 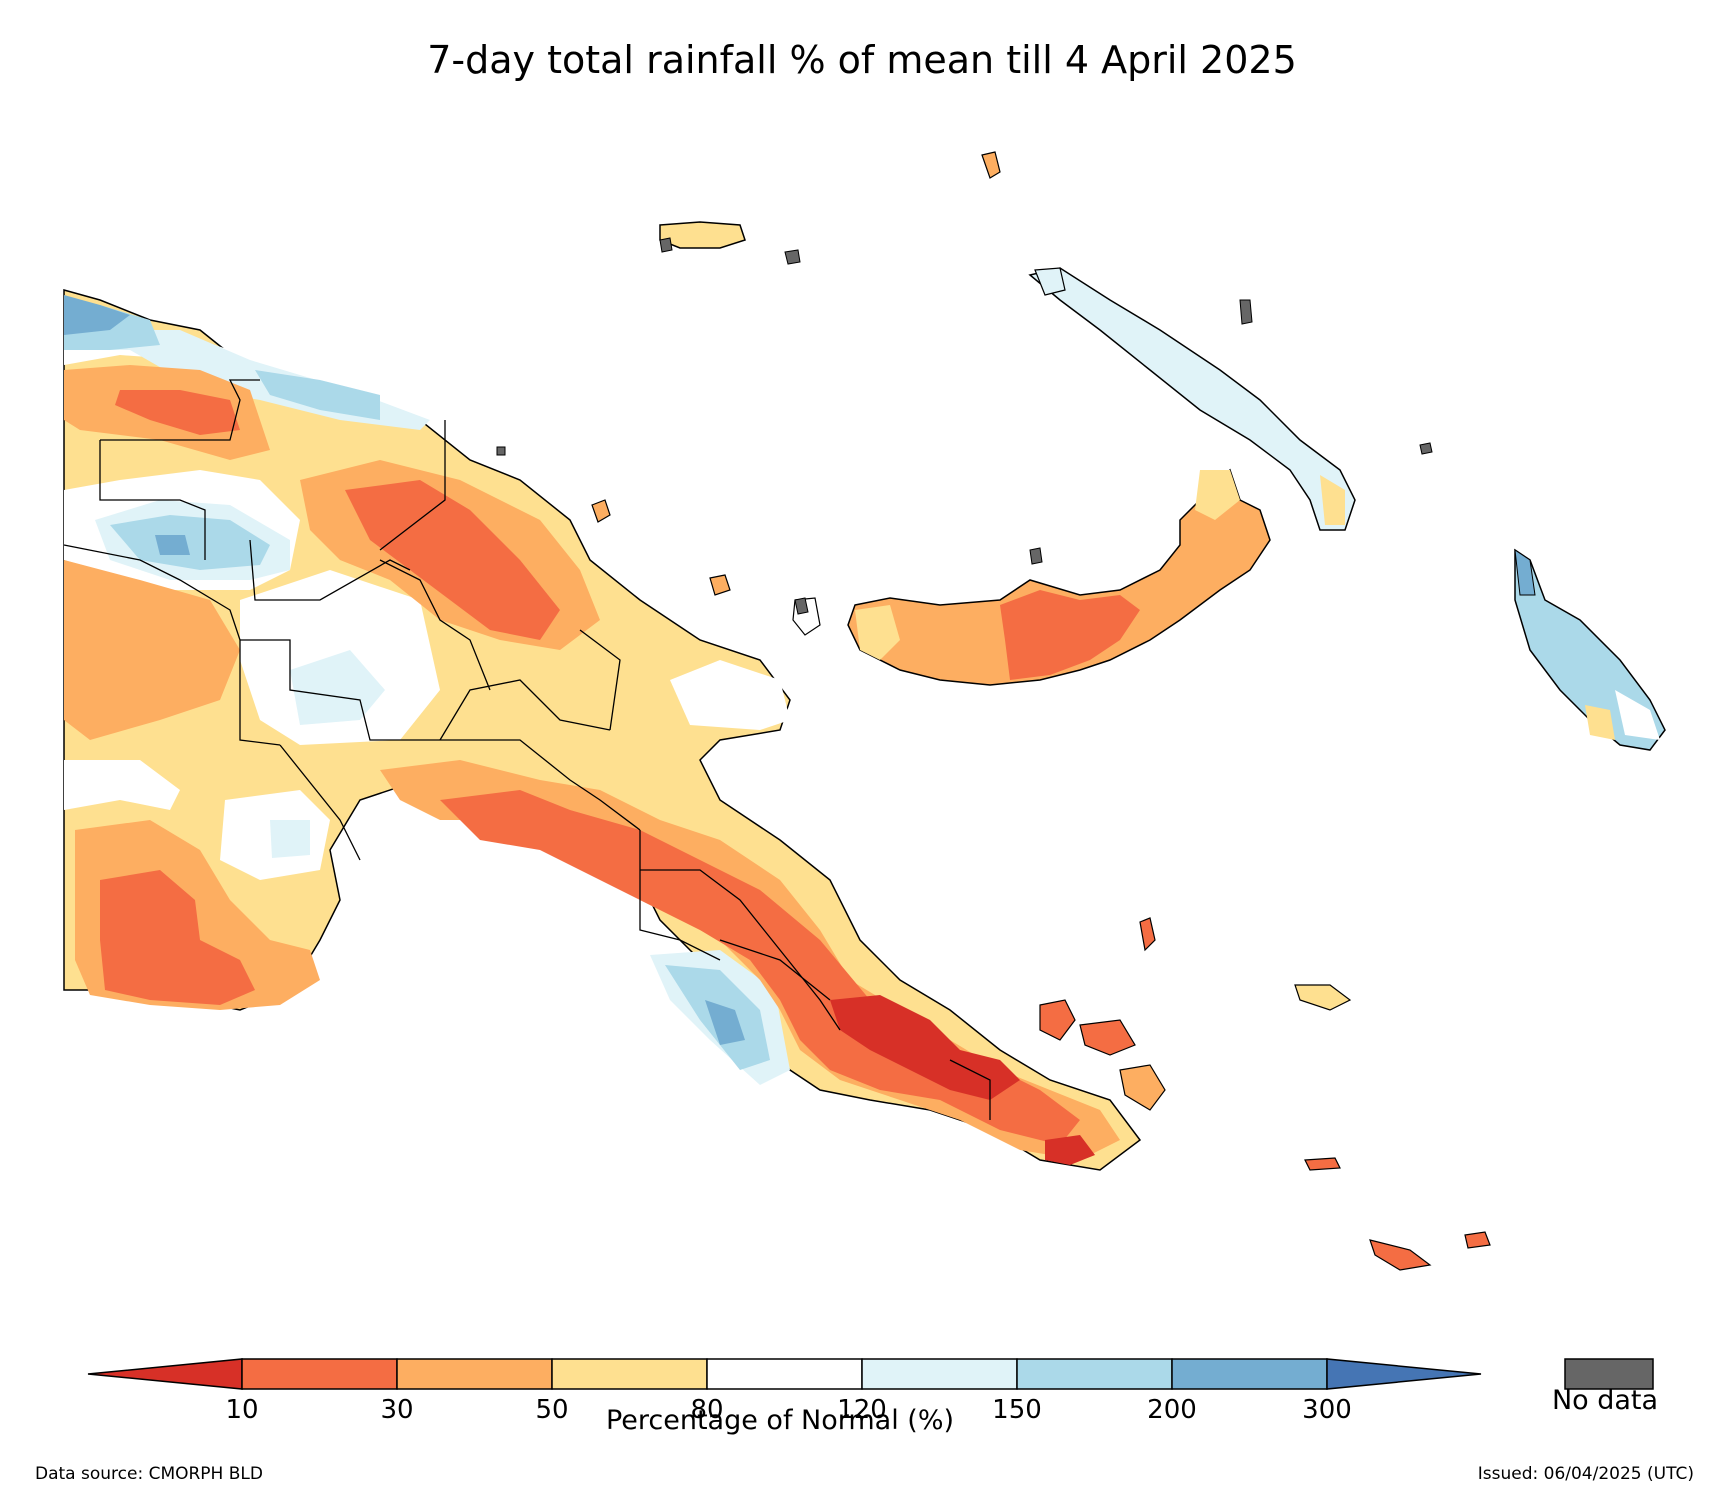 What do you see at coordinates (1400, 1255) in the screenshot?
I see `island-rossel` at bounding box center [1400, 1255].